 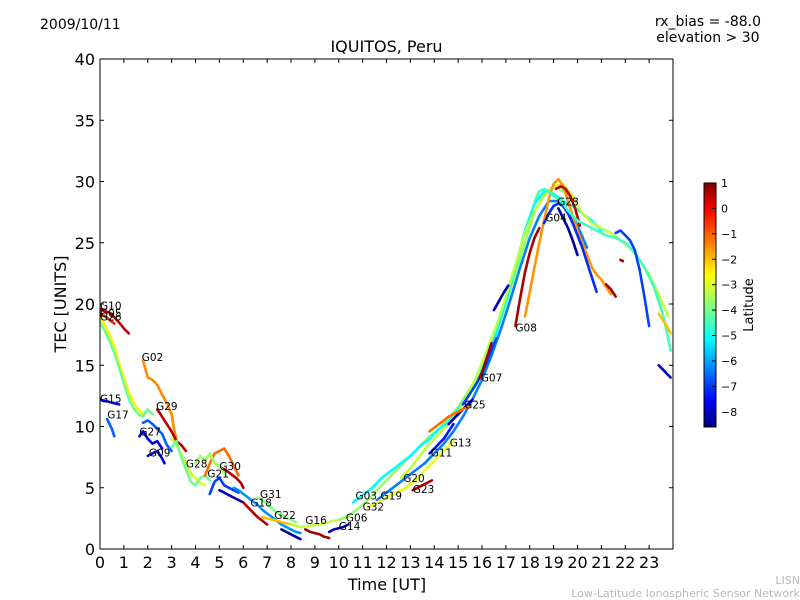 What do you see at coordinates (556, 218) in the screenshot?
I see `satellite-label: G04` at bounding box center [556, 218].